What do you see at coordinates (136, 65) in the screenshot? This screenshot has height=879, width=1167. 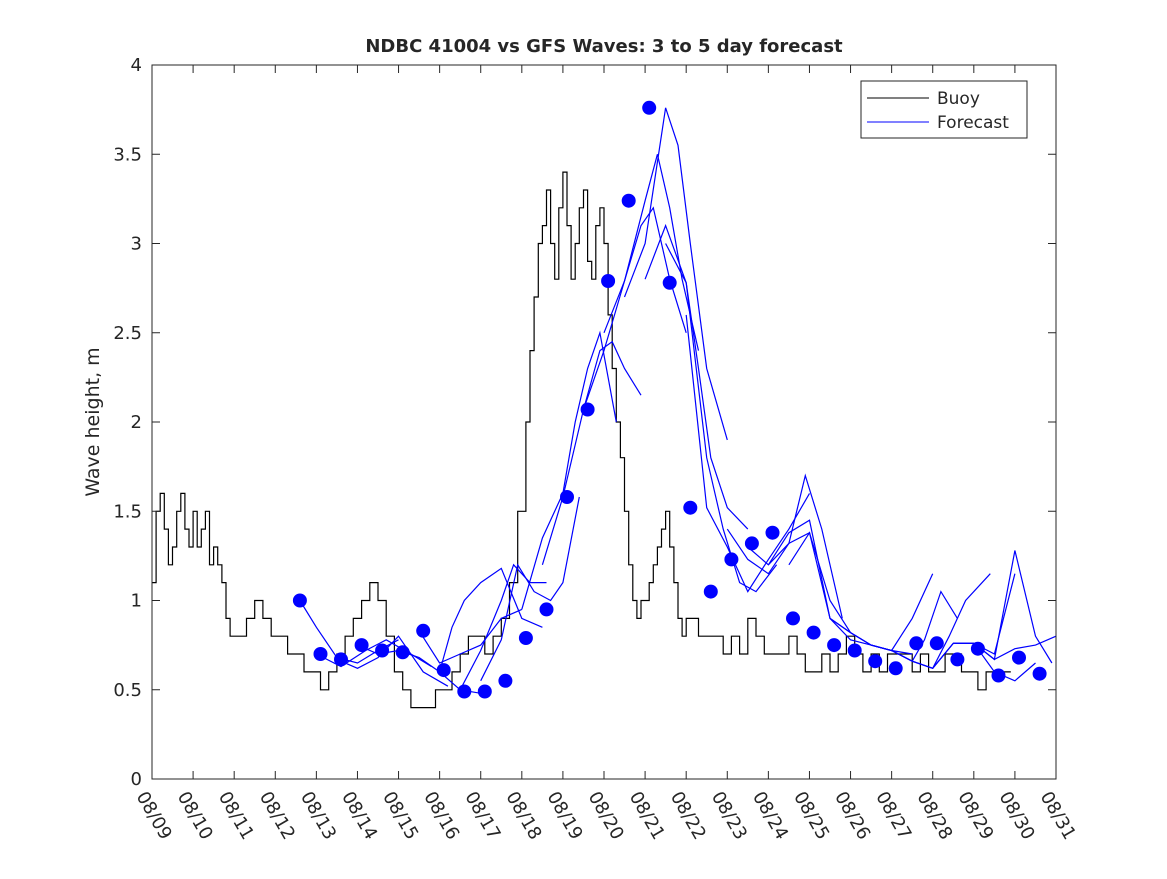 I see `y-tick-label: 4` at bounding box center [136, 65].